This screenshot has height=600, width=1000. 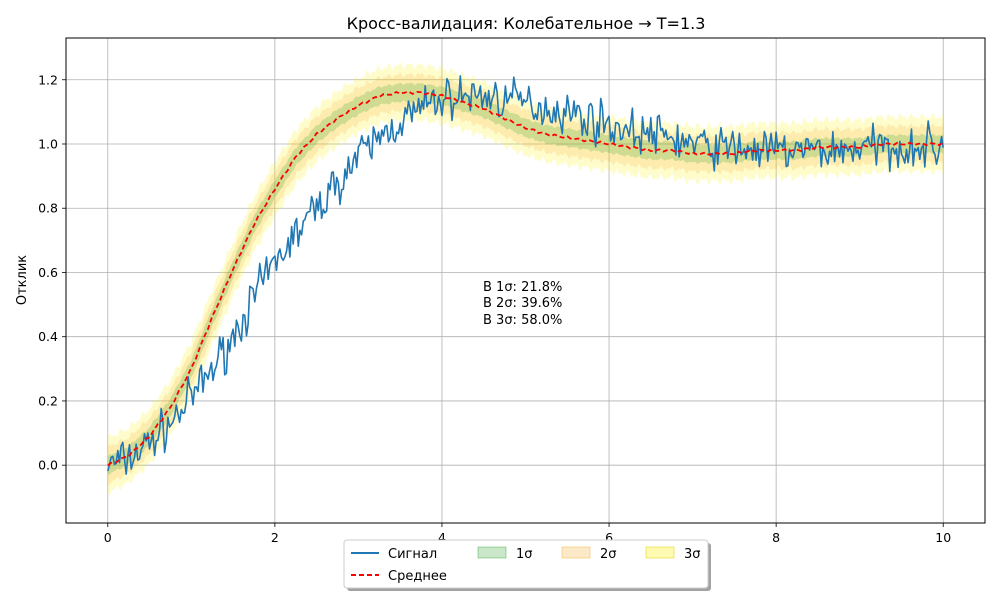 What do you see at coordinates (442, 537) in the screenshot?
I see `x-tick-label: 4` at bounding box center [442, 537].